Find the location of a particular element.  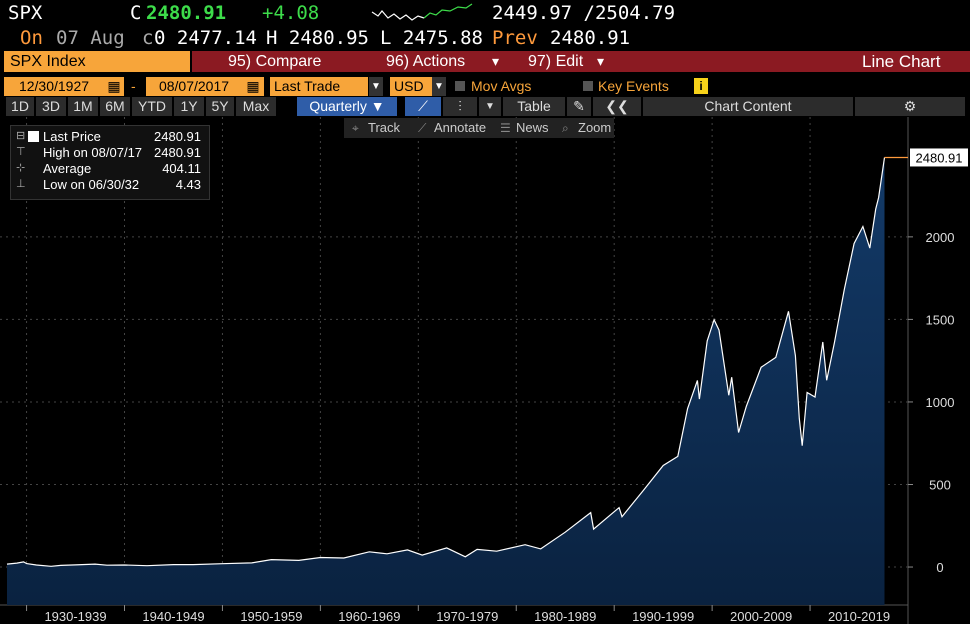

last-price-tag is located at coordinates (939, 157).